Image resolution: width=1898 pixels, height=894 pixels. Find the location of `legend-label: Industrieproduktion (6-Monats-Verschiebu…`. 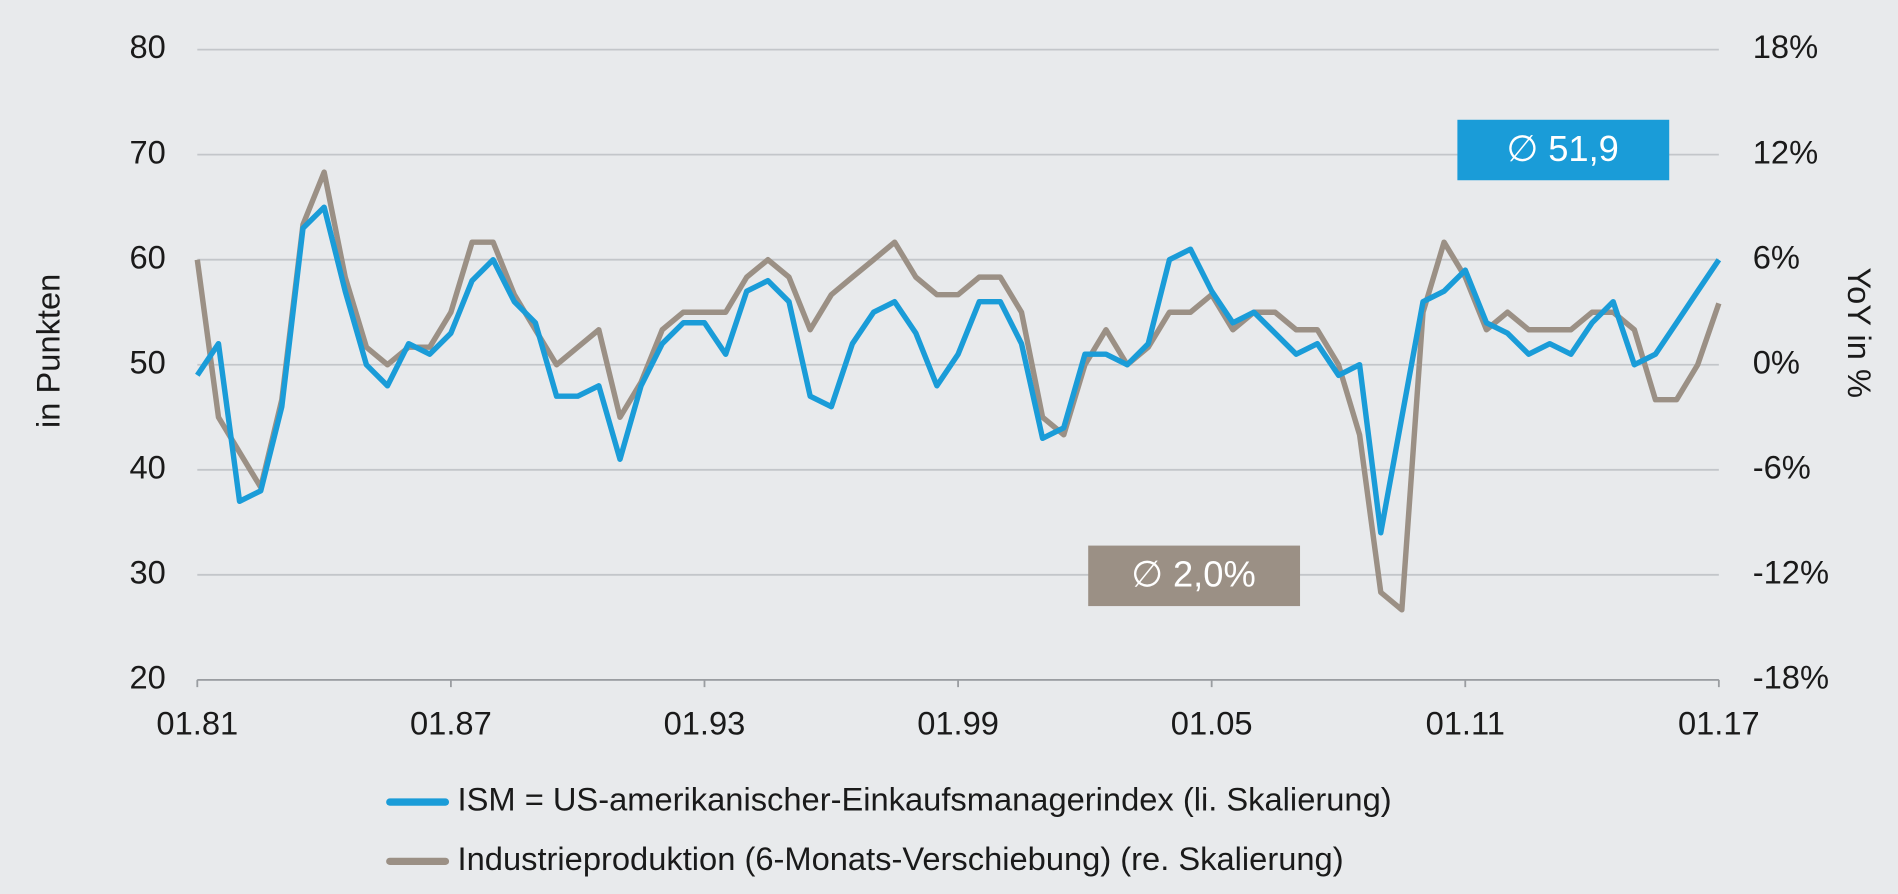

legend-label: Industrieproduktion (6-Monats-Verschiebu… is located at coordinates (901, 858).